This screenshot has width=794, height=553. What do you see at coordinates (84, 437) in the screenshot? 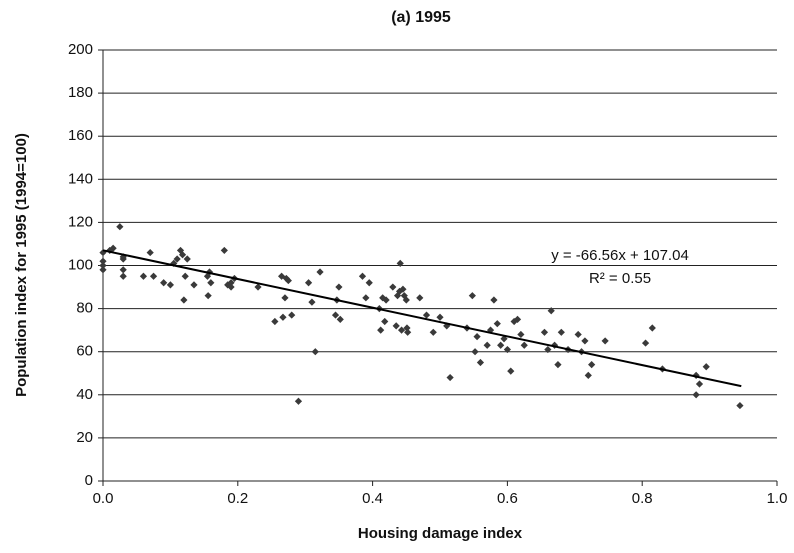
I see `y-tick-label: 20` at bounding box center [84, 437].